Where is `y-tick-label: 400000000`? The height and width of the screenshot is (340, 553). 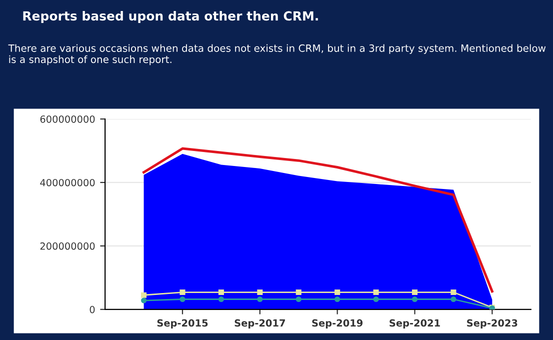
y-tick-label: 400000000 is located at coordinates (67, 182).